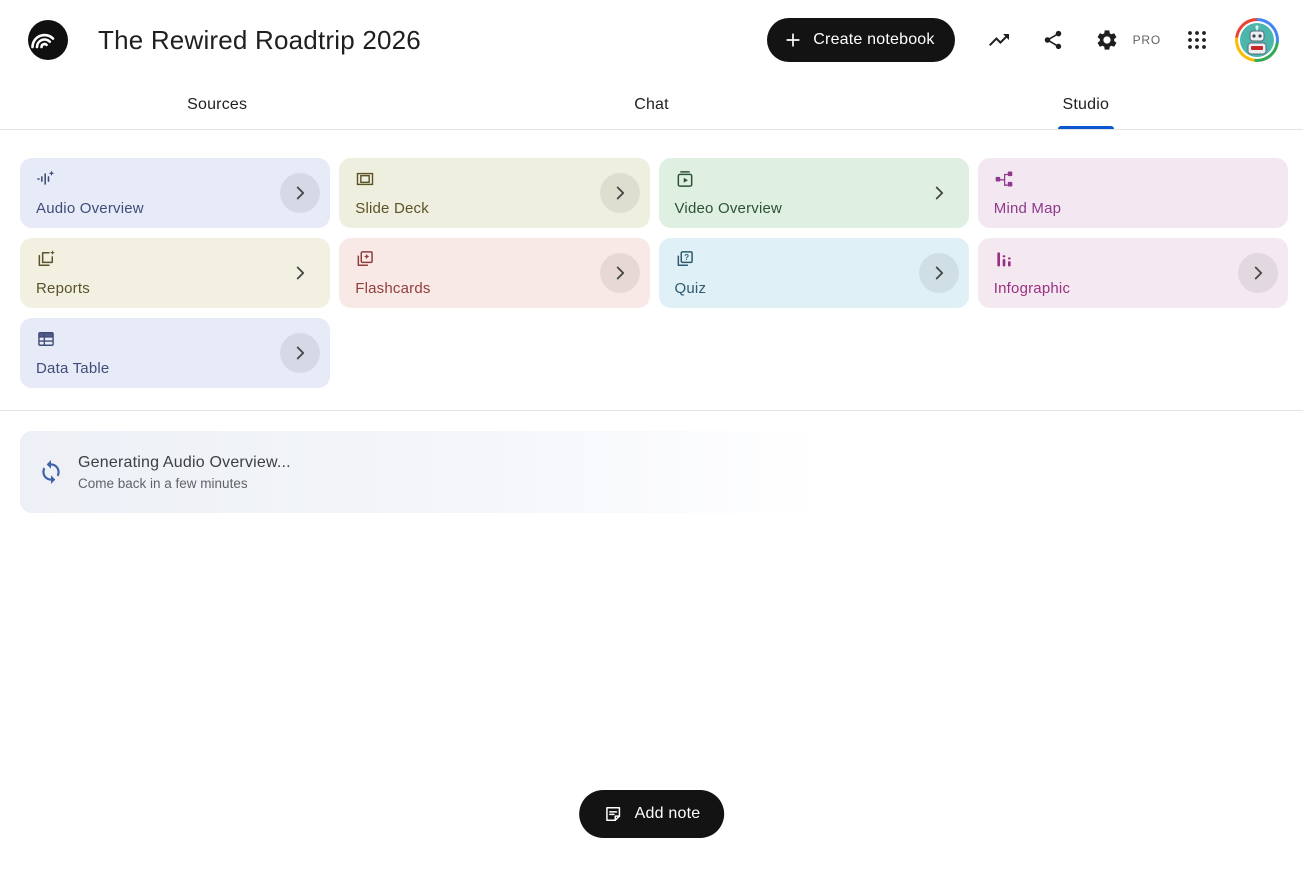  Describe the element at coordinates (685, 179) in the screenshot. I see `video-player-icon` at that location.